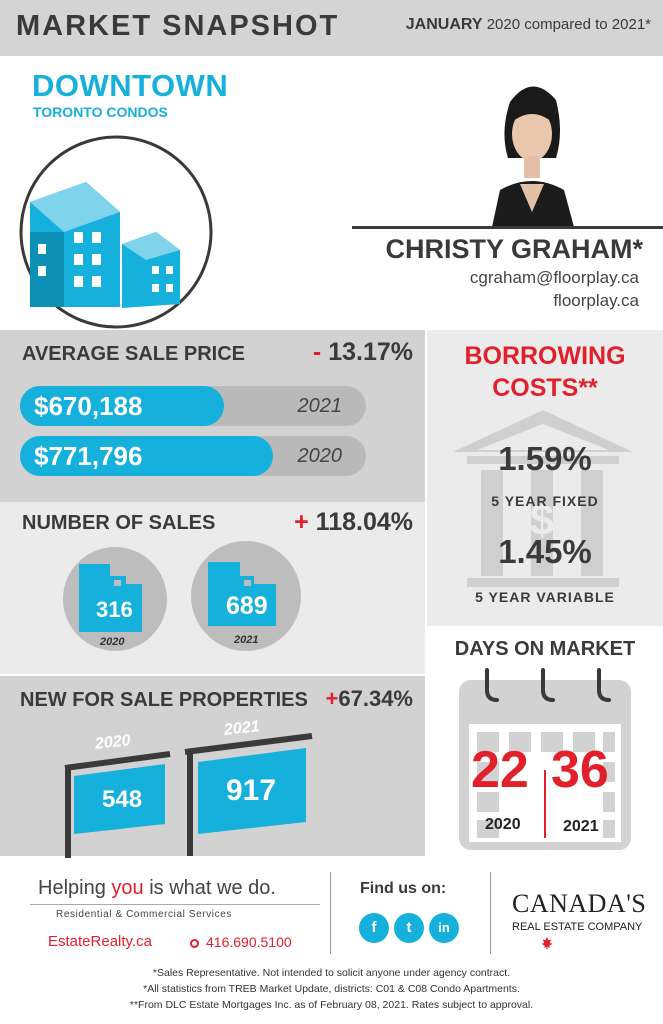 Image resolution: width=663 pixels, height=1024 pixels. What do you see at coordinates (507, 227) in the screenshot?
I see `agent-divider` at bounding box center [507, 227].